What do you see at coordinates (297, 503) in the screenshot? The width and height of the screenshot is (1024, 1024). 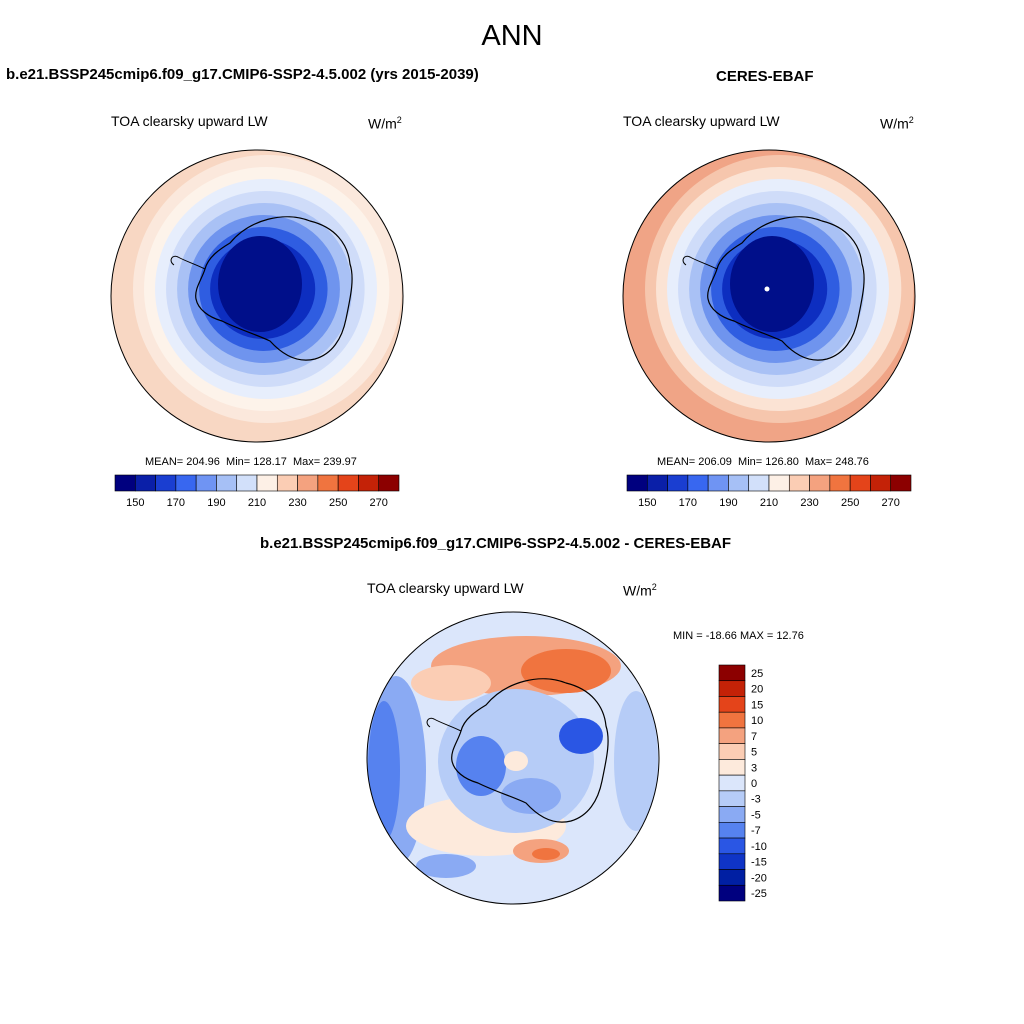 I see `colorbar1-tick-label: 230` at bounding box center [297, 503].